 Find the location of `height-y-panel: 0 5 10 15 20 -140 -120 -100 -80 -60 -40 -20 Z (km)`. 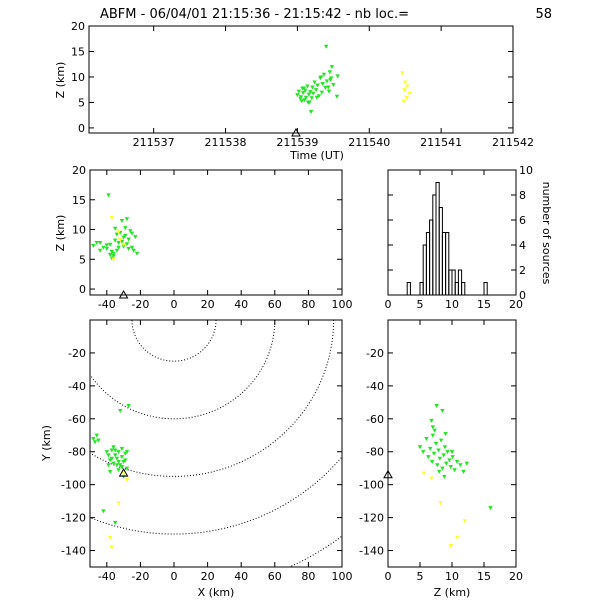

height-y-panel: 0 5 10 15 20 -140 -120 -100 -80 -60 -40 -20 Z (km) is located at coordinates (441, 459).